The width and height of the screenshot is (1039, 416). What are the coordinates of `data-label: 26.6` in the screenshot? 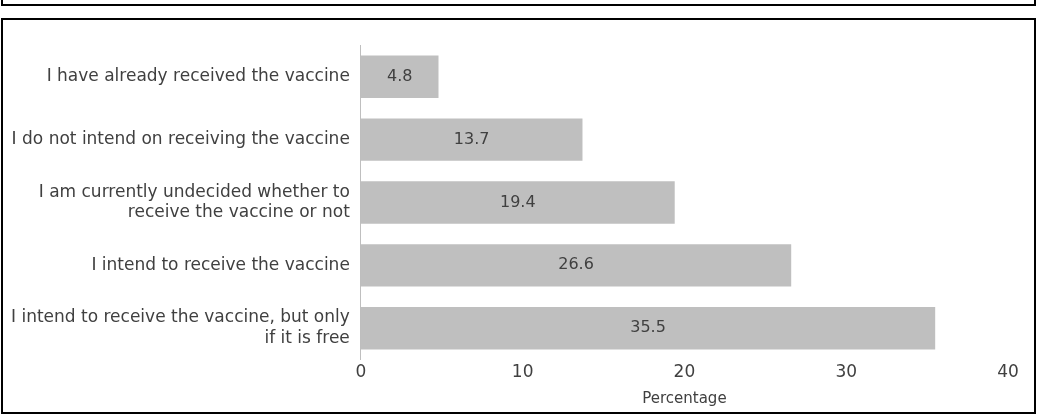 It's located at (576, 264).